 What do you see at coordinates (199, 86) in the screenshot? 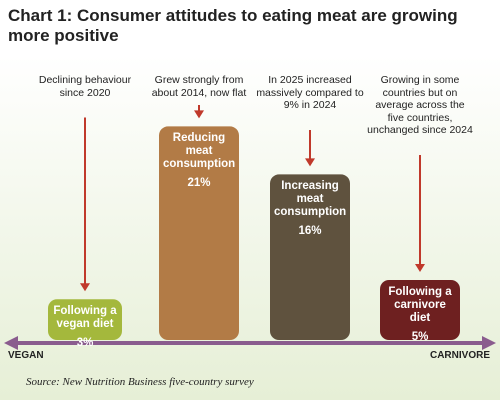
I see `annotation: Grew strongly from about 2014, now flat` at bounding box center [199, 86].